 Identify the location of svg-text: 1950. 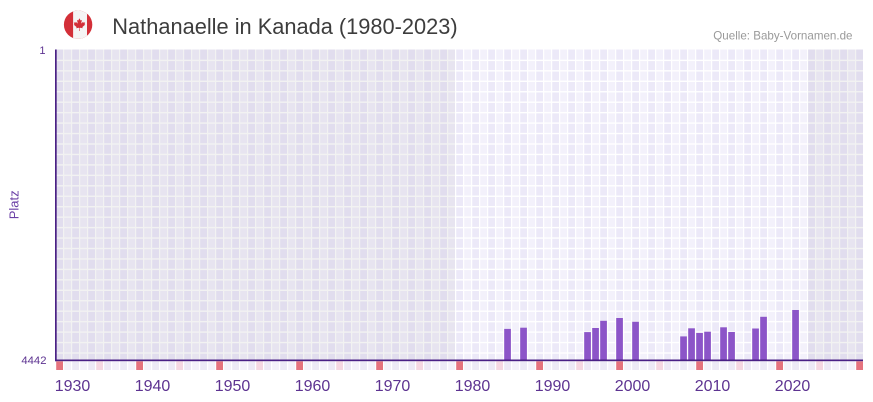
(233, 386).